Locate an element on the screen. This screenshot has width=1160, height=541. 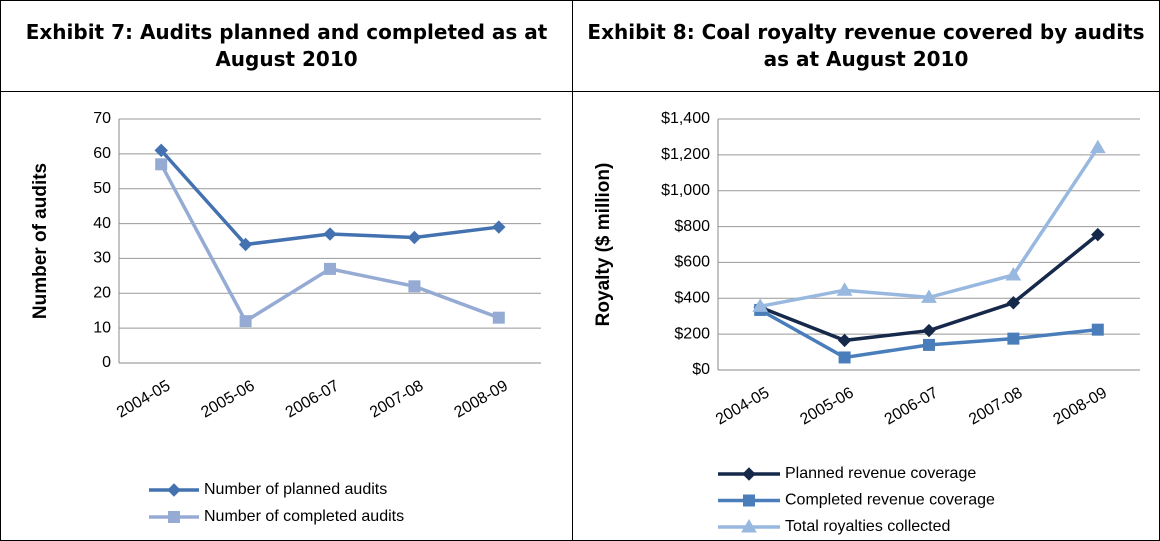
legend-label: Planned revenue coverage is located at coordinates (880, 473).